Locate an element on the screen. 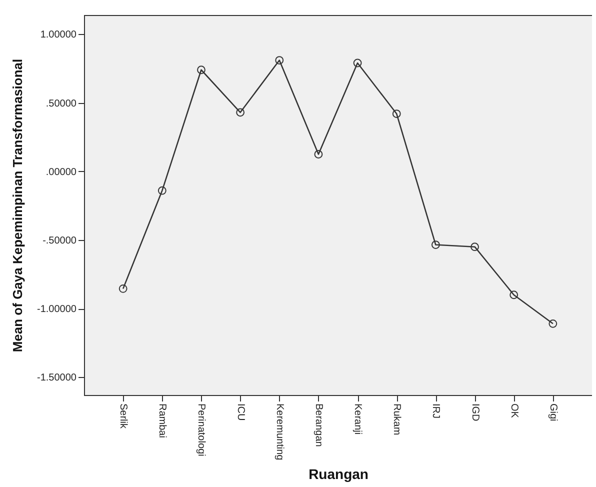 The width and height of the screenshot is (596, 487). x-tick-label: Perinatologi is located at coordinates (201, 430).